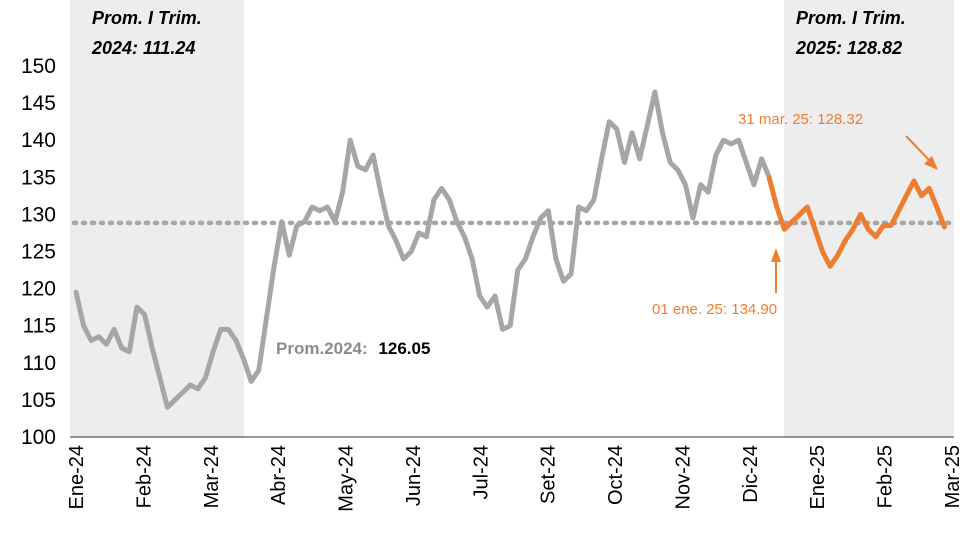 The image size is (972, 555). Describe the element at coordinates (414, 475) in the screenshot. I see `x-tick-label: Jun-24` at that location.